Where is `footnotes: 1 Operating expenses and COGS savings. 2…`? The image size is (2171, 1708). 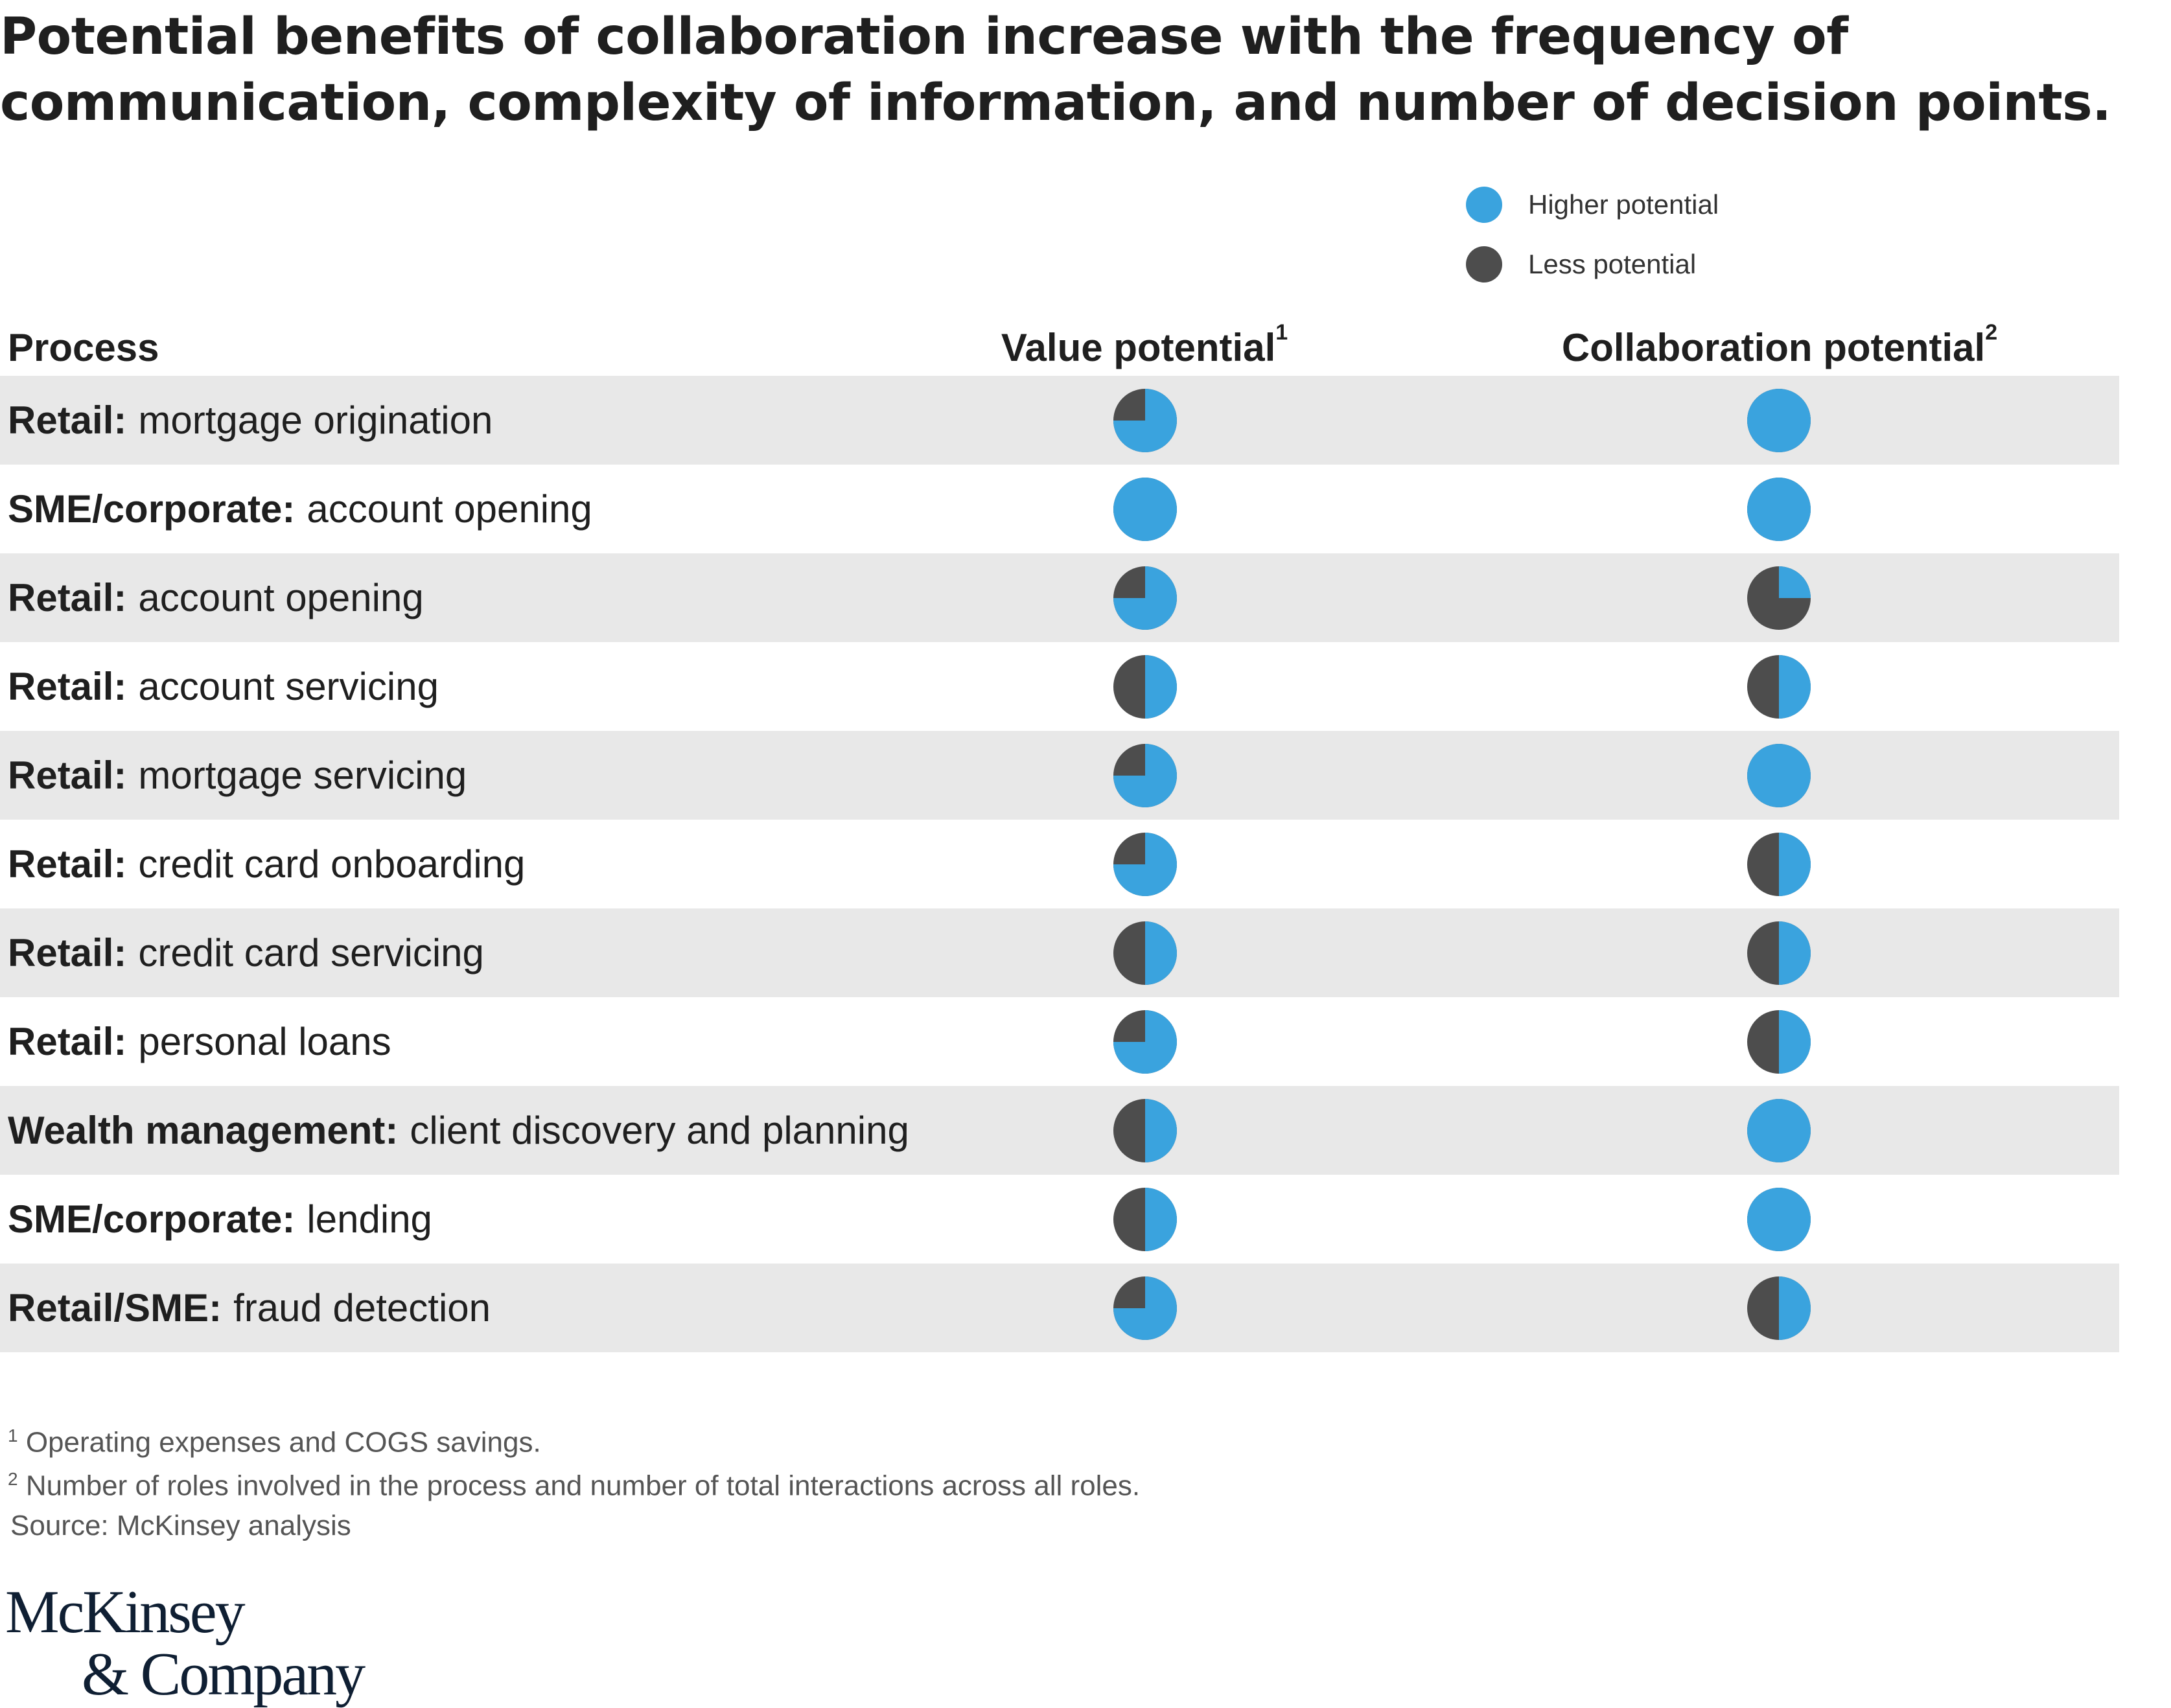 footnotes: 1 Operating expenses and COGS savings. 2… is located at coordinates (574, 1461).